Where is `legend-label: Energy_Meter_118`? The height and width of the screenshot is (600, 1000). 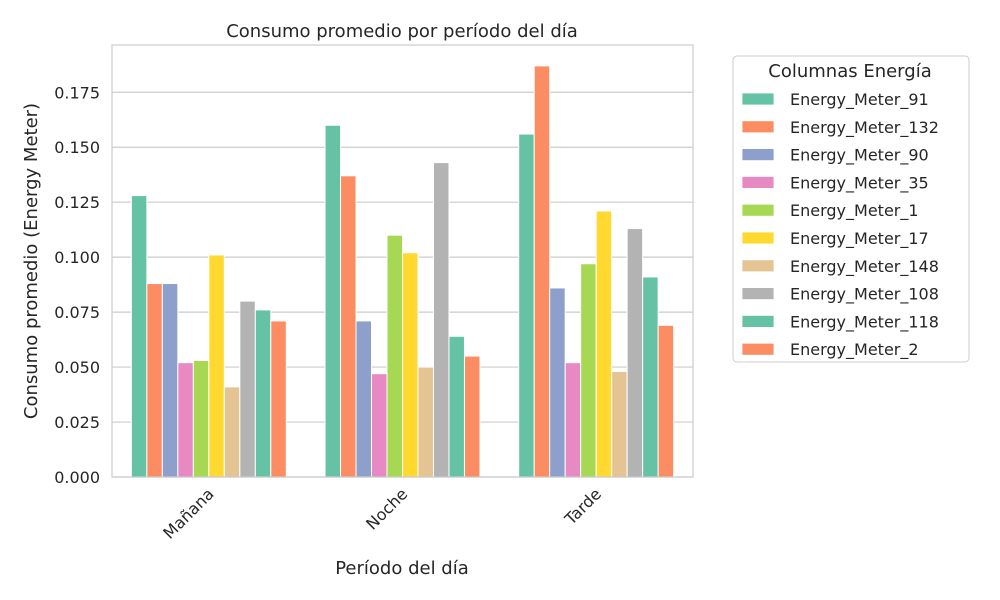 legend-label: Energy_Meter_118 is located at coordinates (864, 322).